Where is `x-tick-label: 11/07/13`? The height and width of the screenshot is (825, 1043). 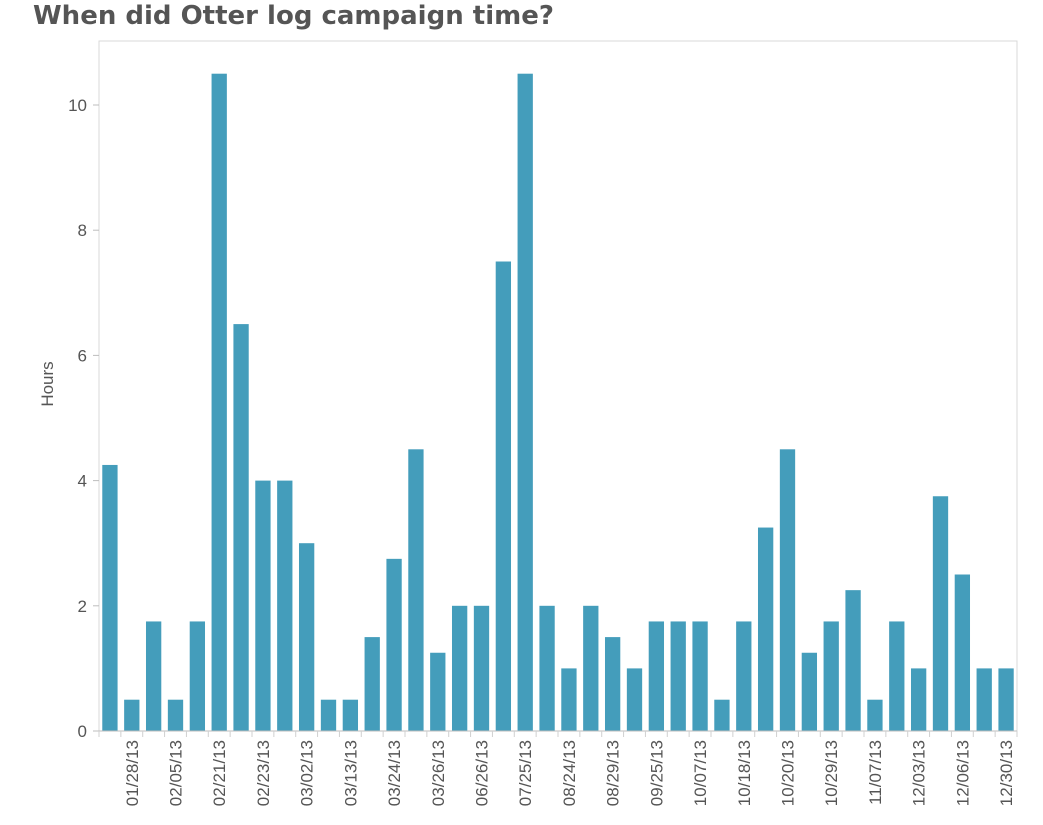
x-tick-label: 11/07/13 is located at coordinates (875, 772).